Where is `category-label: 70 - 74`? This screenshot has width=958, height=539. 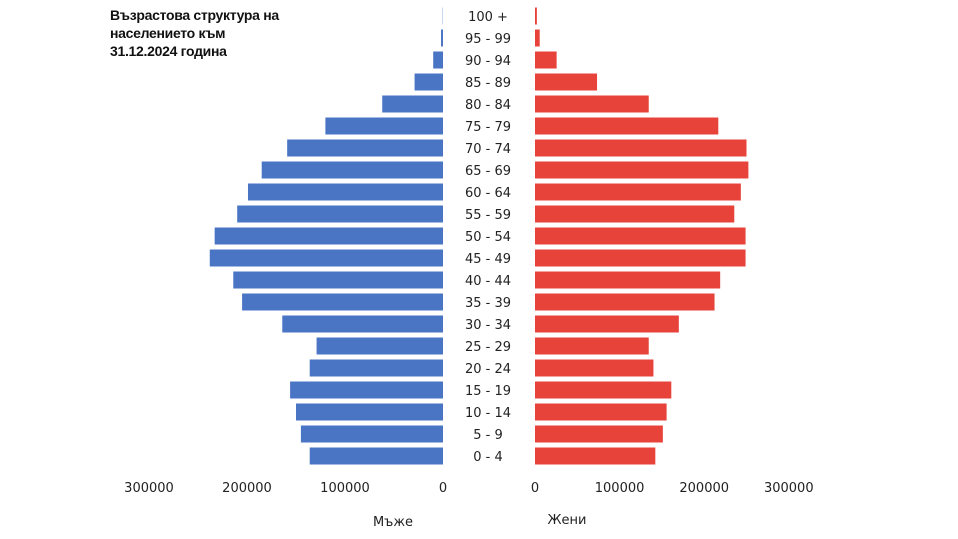
category-label: 70 - 74 is located at coordinates (488, 149).